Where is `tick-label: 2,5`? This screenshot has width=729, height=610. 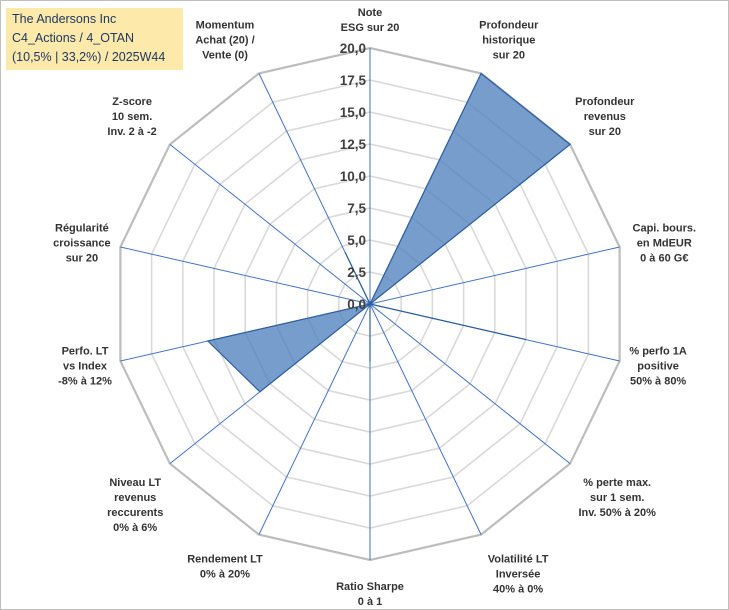 tick-label: 2,5 is located at coordinates (356, 272).